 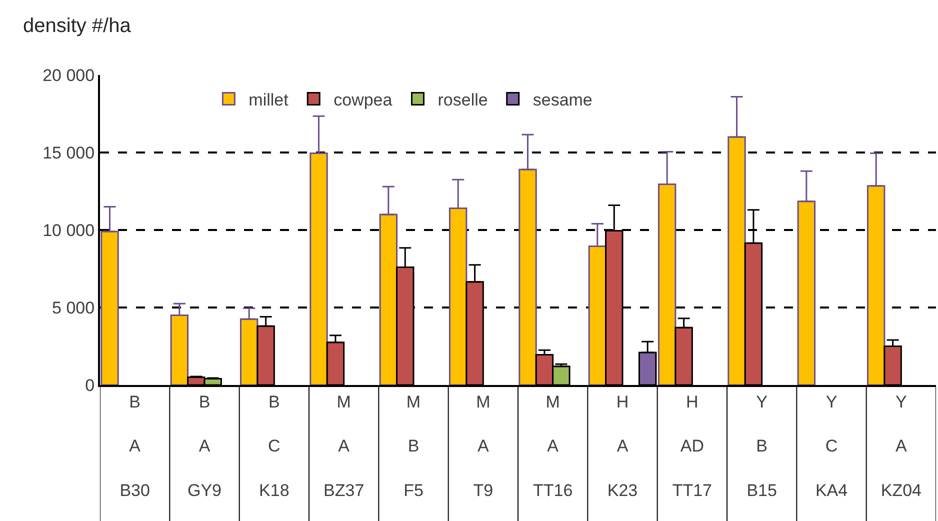 I want to click on category-label: M A BZ37, so click(x=344, y=446).